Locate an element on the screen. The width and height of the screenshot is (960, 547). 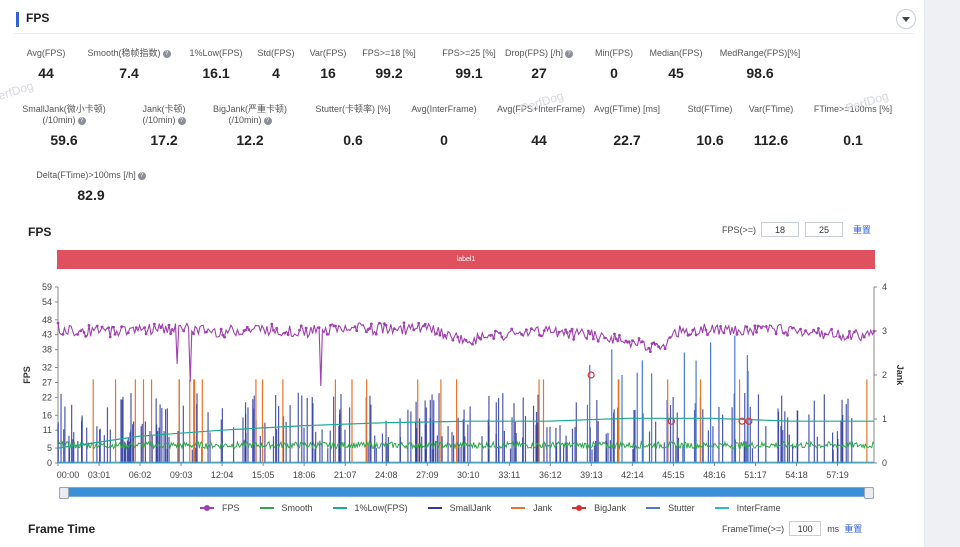
legend-item-fps: FPS is located at coordinates (220, 508).